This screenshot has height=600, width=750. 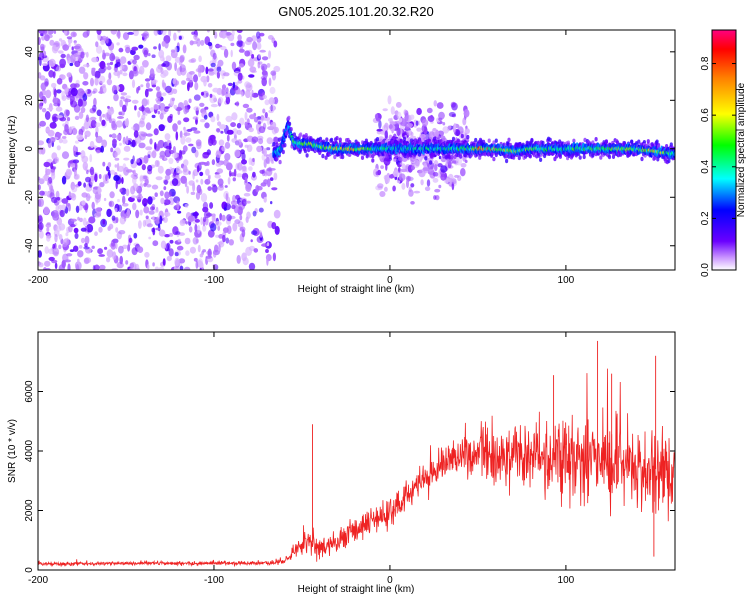 I want to click on y-tick-label: 4000, so click(x=29, y=450).